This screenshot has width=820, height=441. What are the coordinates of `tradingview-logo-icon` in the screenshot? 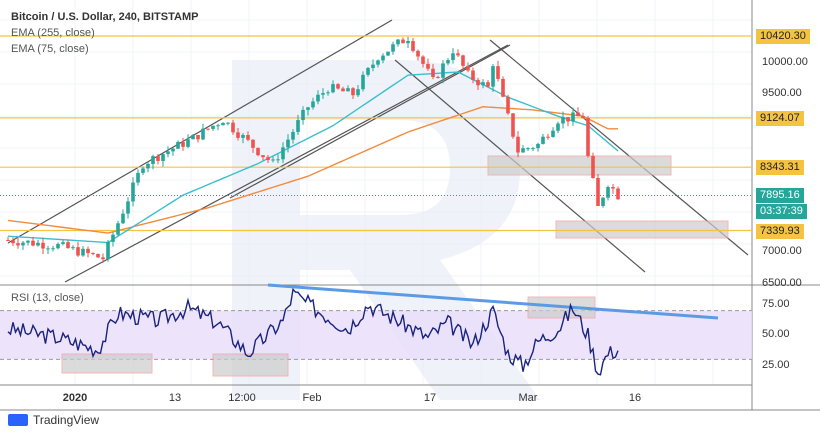 It's located at (18, 420).